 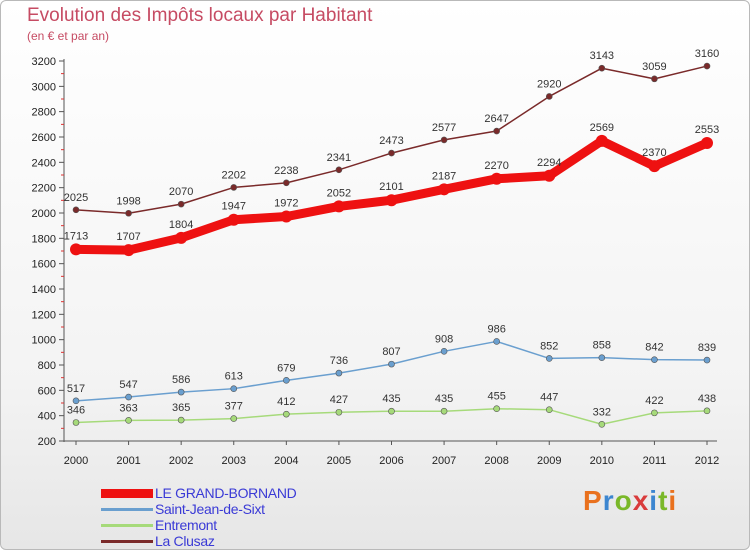 What do you see at coordinates (391, 352) in the screenshot?
I see `data-label: 807` at bounding box center [391, 352].